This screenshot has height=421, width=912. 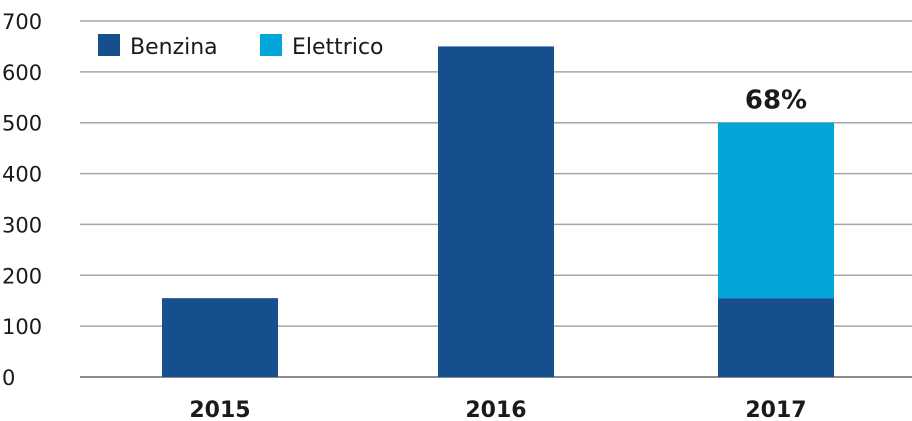 I want to click on bar-benzina-2016, so click(x=496, y=212).